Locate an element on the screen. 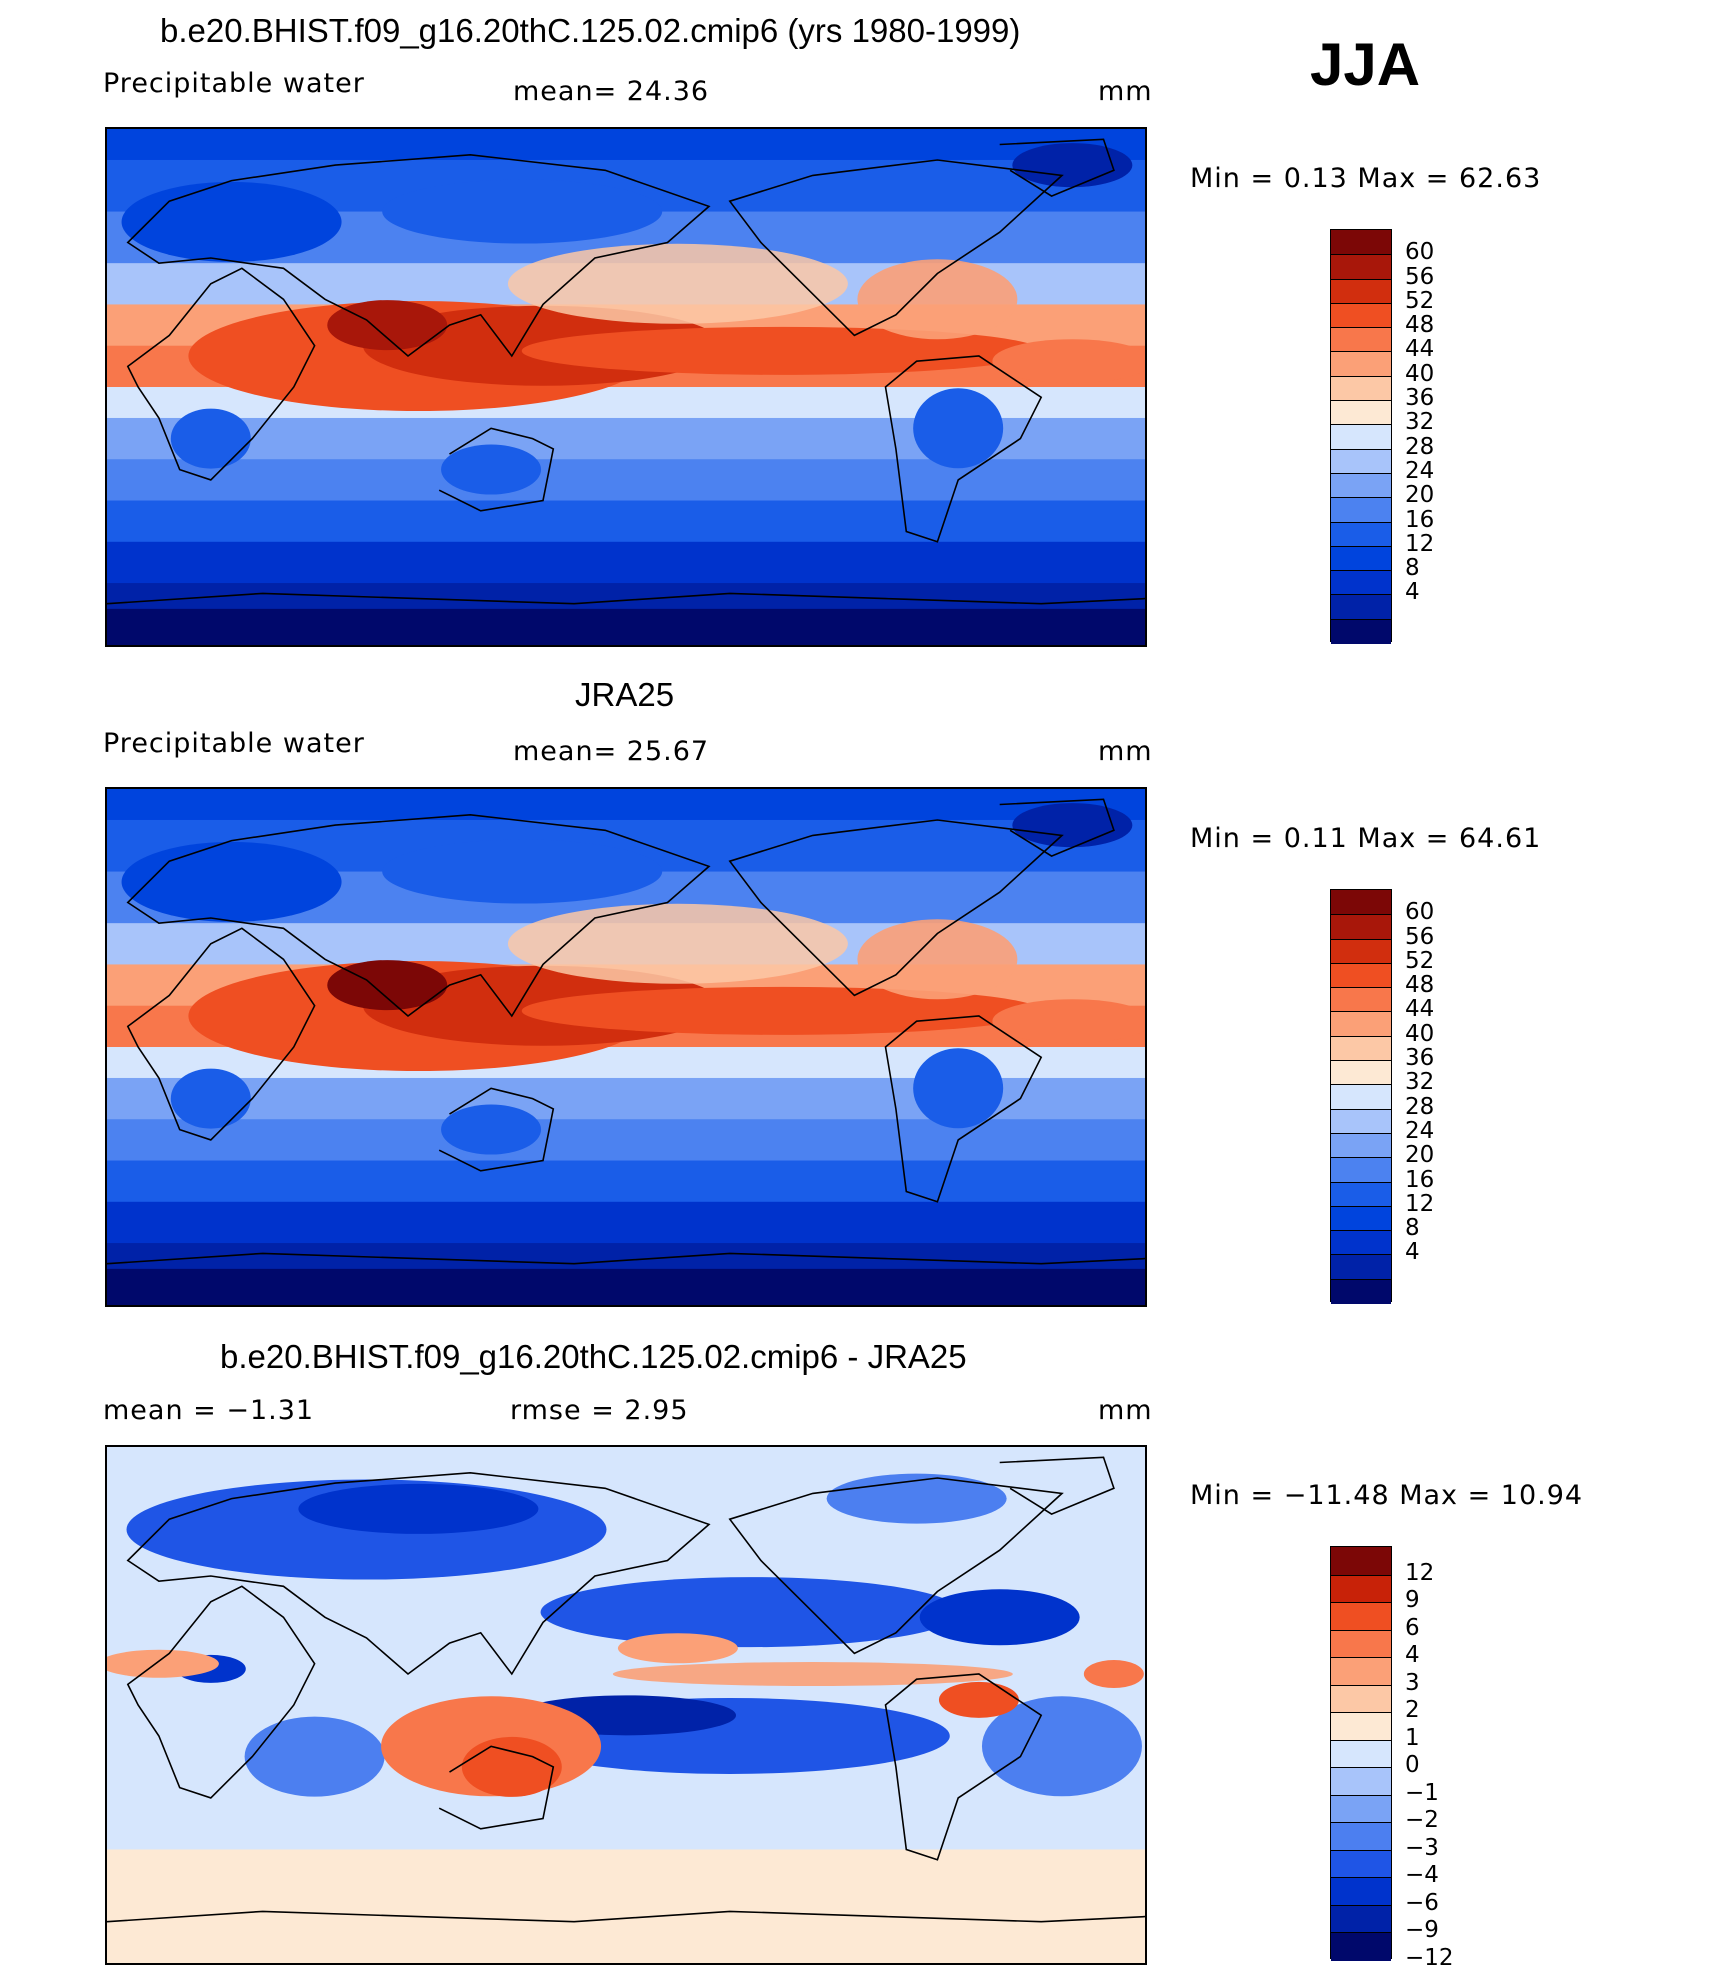  panel-3-units: mm is located at coordinates (1125, 1410).